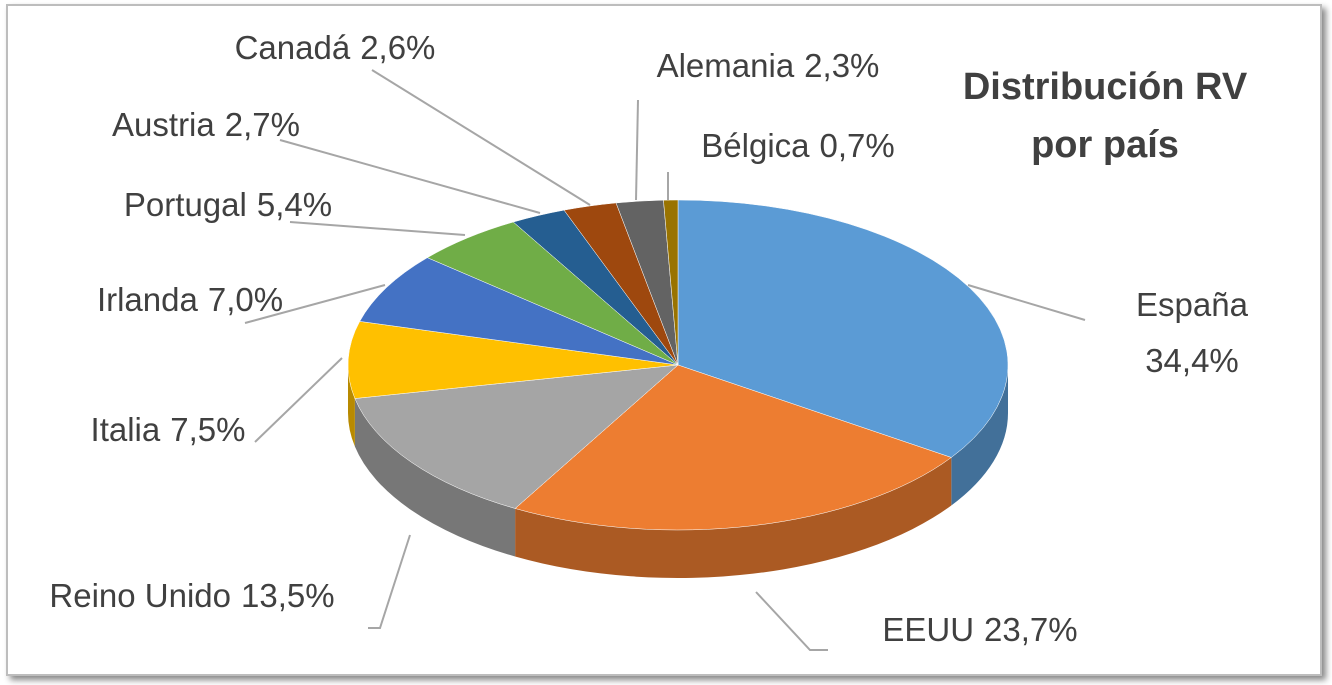  I want to click on data-label: Irlanda 7,0%, so click(190, 299).